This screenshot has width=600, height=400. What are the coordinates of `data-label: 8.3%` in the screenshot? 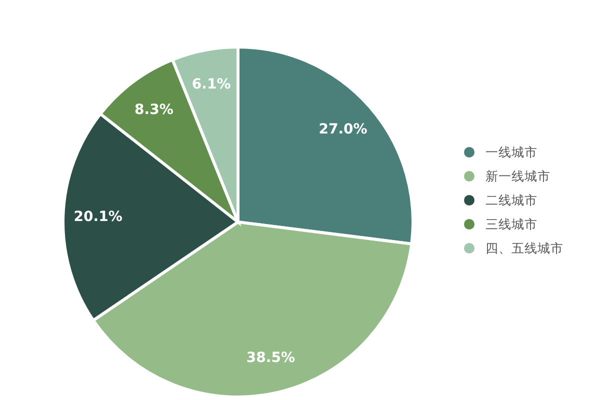 It's located at (154, 110).